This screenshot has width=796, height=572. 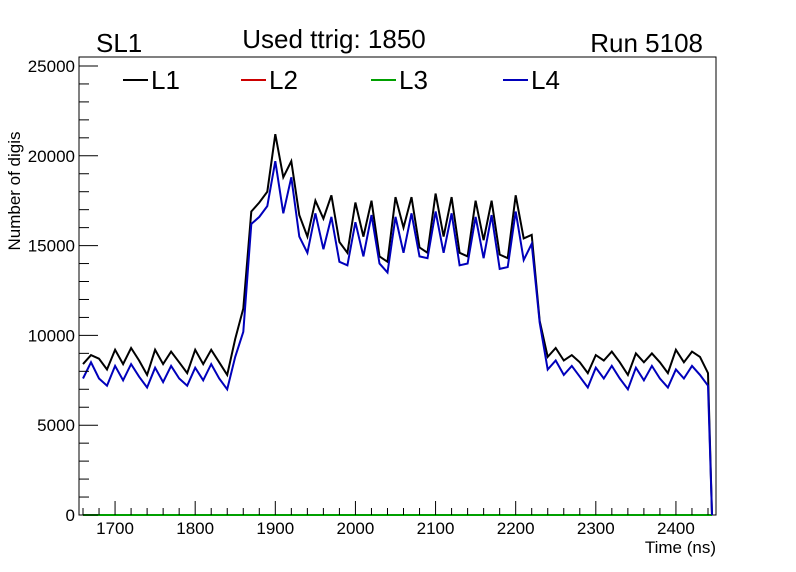 What do you see at coordinates (63, 291) in the screenshot?
I see `y-axis: 0 5000 10000 15000 20000 25000` at bounding box center [63, 291].